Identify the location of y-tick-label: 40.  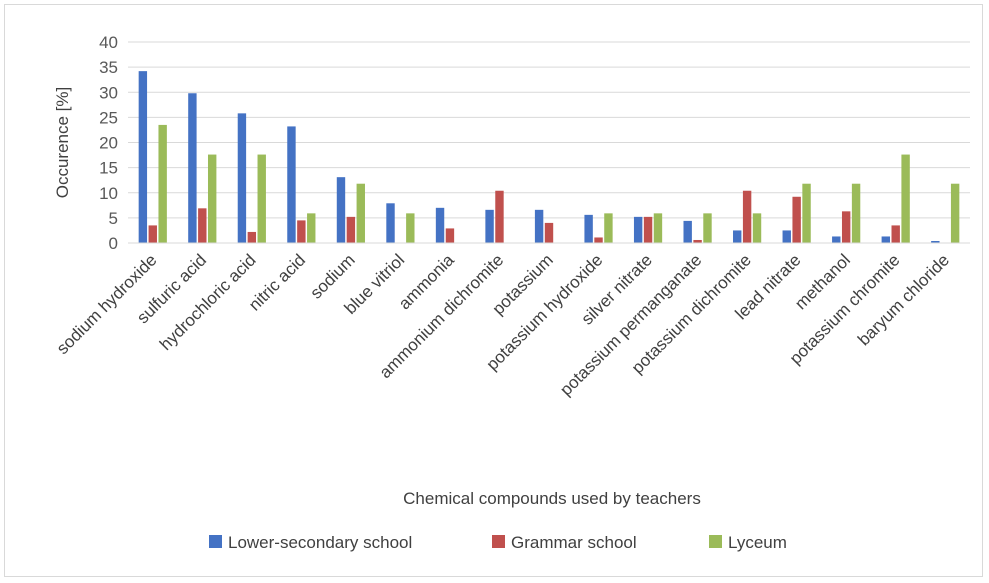
(108, 42).